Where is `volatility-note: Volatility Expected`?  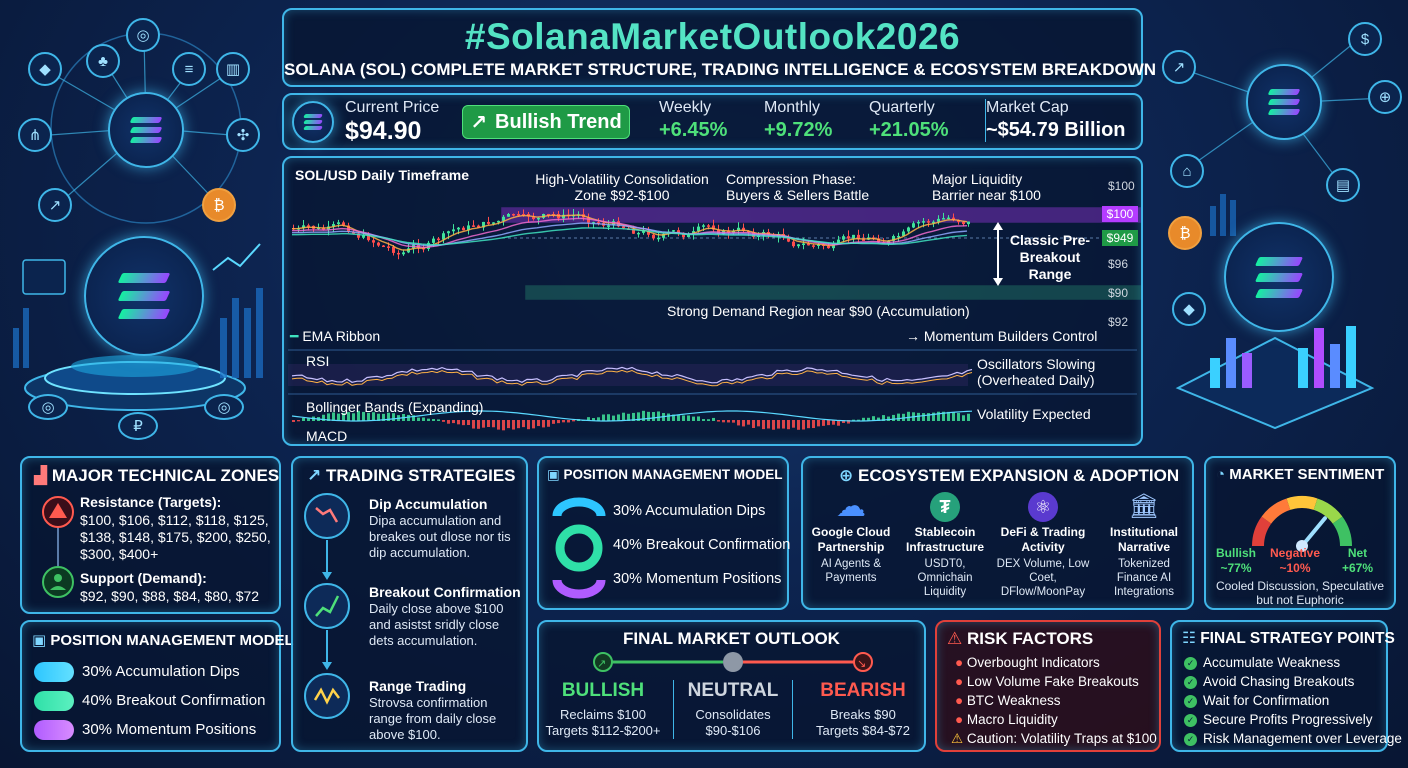 volatility-note: Volatility Expected is located at coordinates (1034, 414).